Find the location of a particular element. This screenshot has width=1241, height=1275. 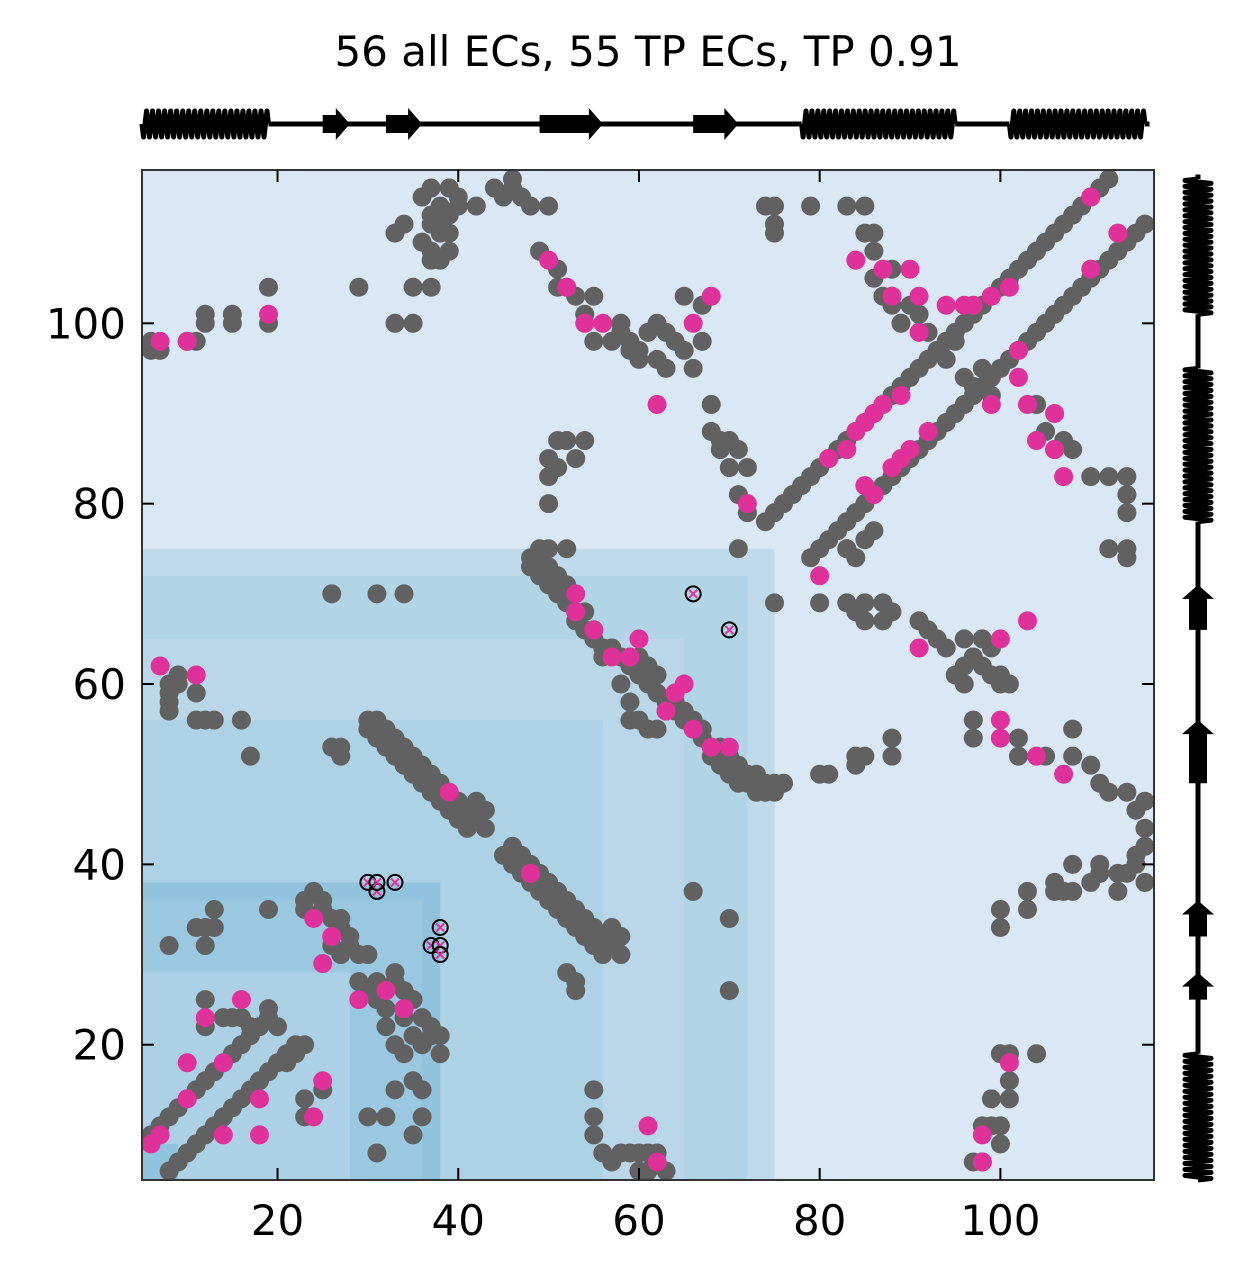

x-tick-label: 60 is located at coordinates (638, 1220).